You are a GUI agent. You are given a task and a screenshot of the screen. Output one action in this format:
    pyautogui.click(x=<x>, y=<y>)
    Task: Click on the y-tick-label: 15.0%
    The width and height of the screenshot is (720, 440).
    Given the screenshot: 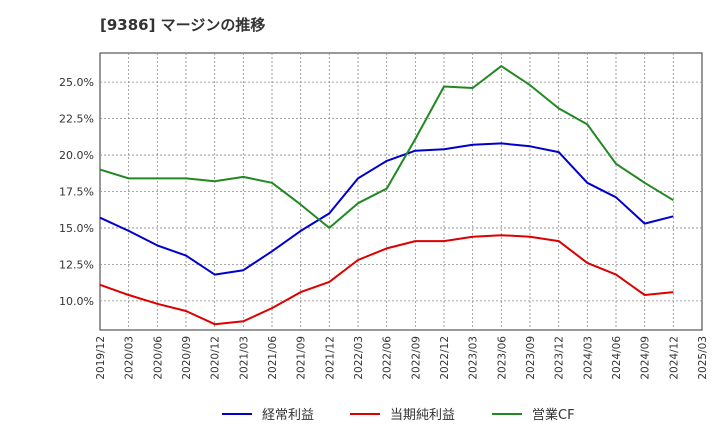 What is the action you would take?
    pyautogui.click(x=76, y=228)
    